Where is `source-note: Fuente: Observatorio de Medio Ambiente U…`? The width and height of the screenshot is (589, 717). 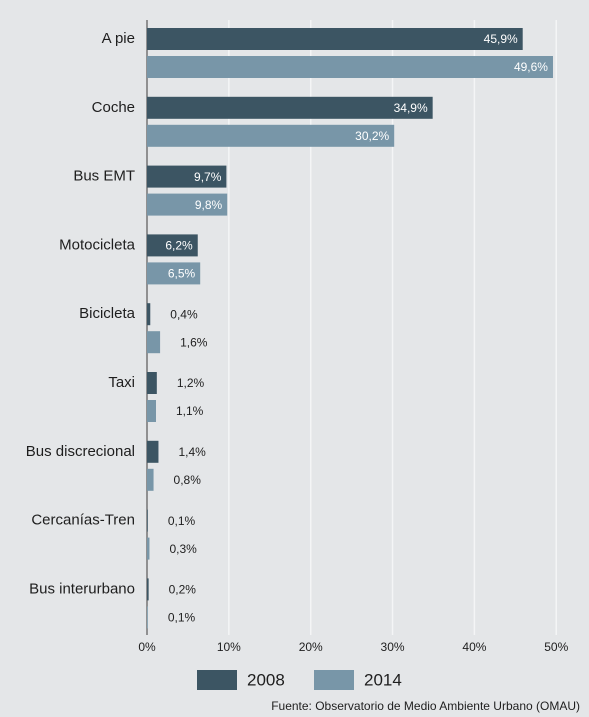
source-note: Fuente: Observatorio de Medio Ambiente U… is located at coordinates (425, 706).